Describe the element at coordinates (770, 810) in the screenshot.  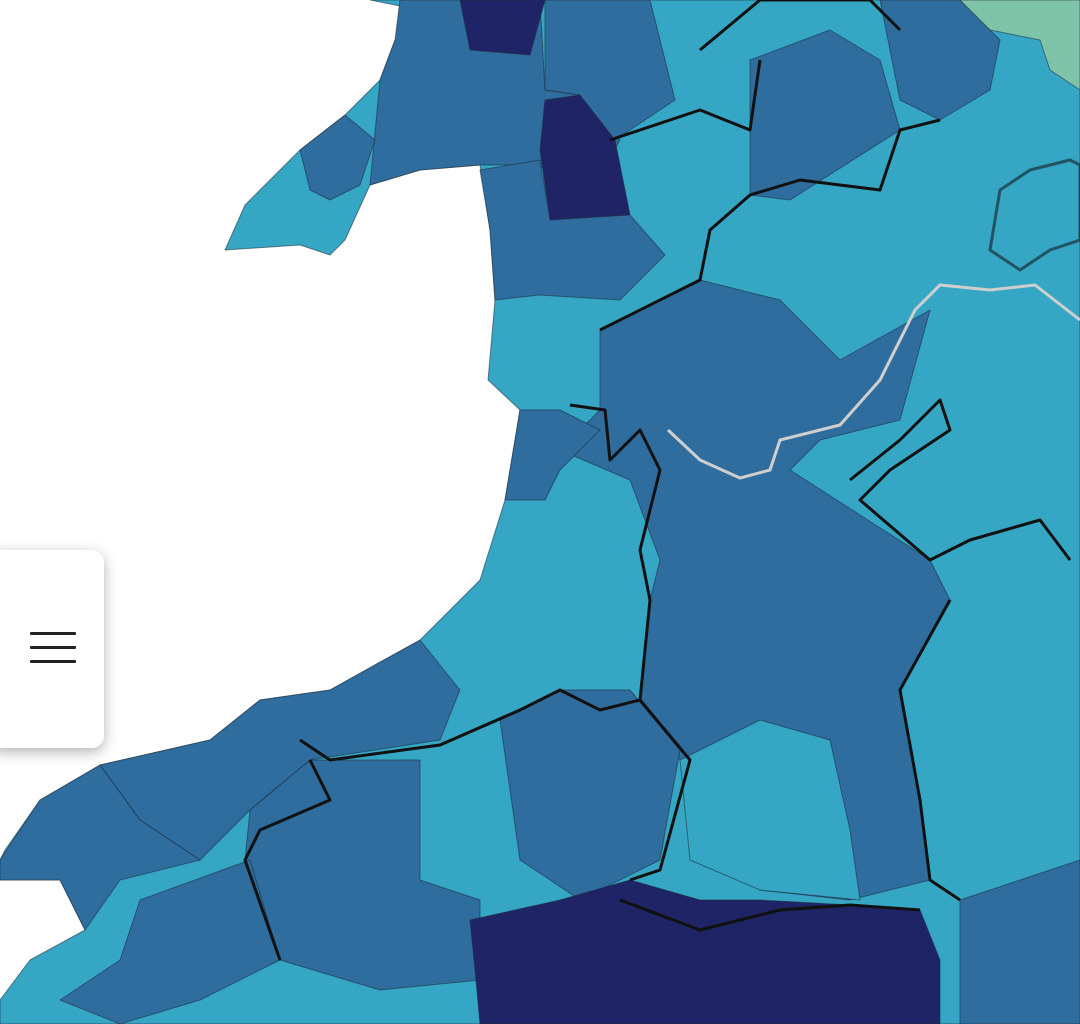
I see `region-teal` at that location.